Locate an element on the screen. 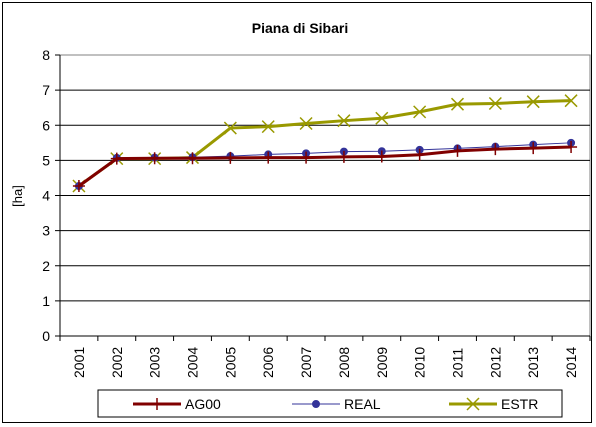 The width and height of the screenshot is (596, 427). x-tick-label: 2005 is located at coordinates (230, 362).